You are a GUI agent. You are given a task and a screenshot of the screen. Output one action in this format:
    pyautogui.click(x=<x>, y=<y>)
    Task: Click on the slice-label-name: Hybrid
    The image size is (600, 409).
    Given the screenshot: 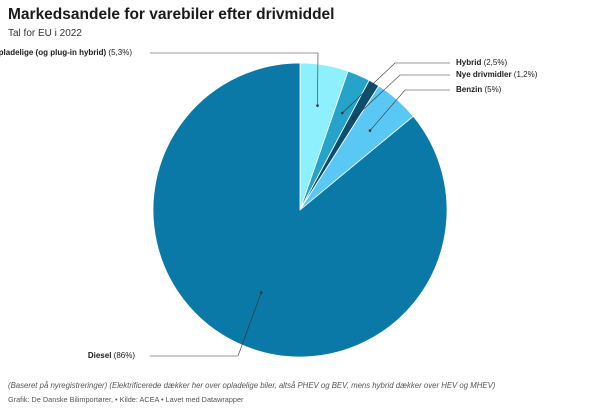 What is the action you would take?
    pyautogui.click(x=468, y=62)
    